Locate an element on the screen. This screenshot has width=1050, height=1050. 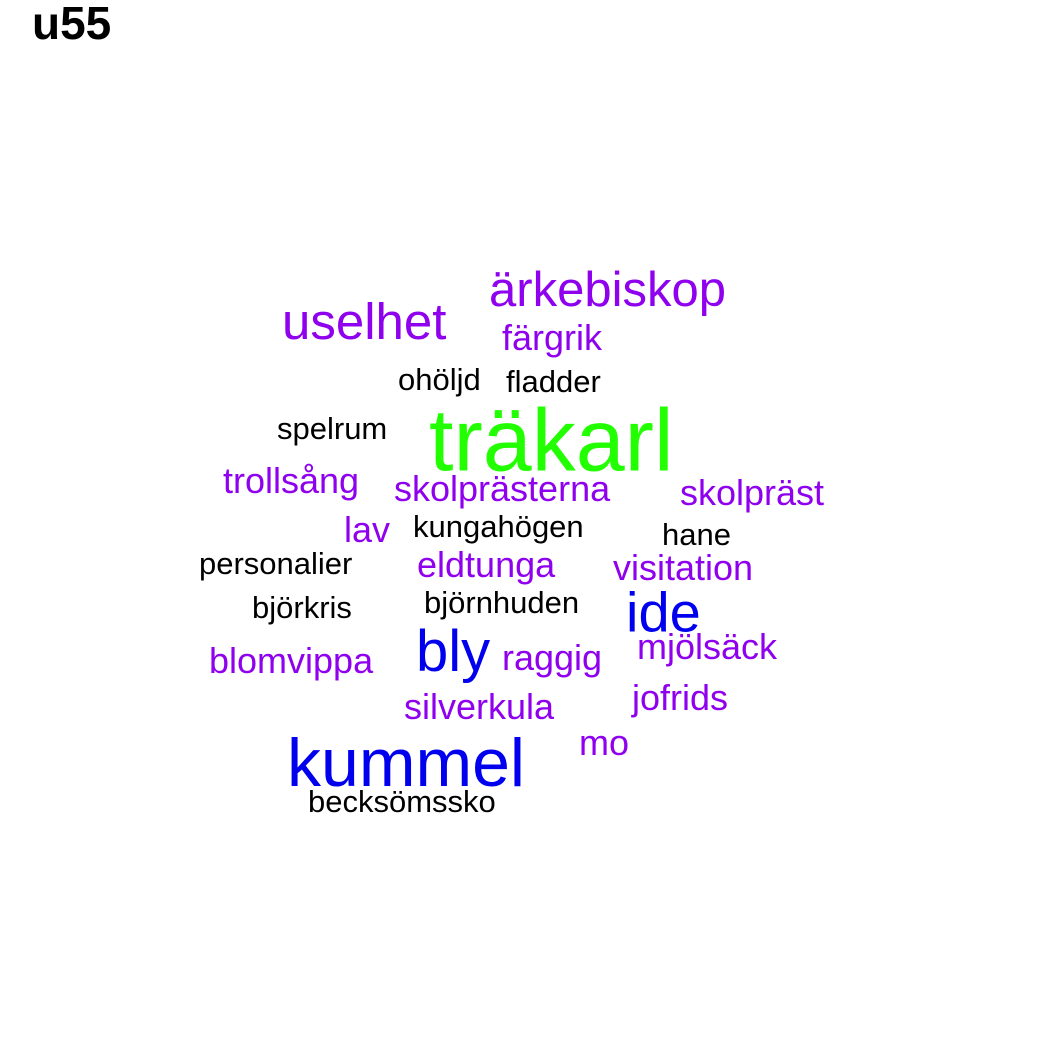
cloud-word: kummel is located at coordinates (406, 762).